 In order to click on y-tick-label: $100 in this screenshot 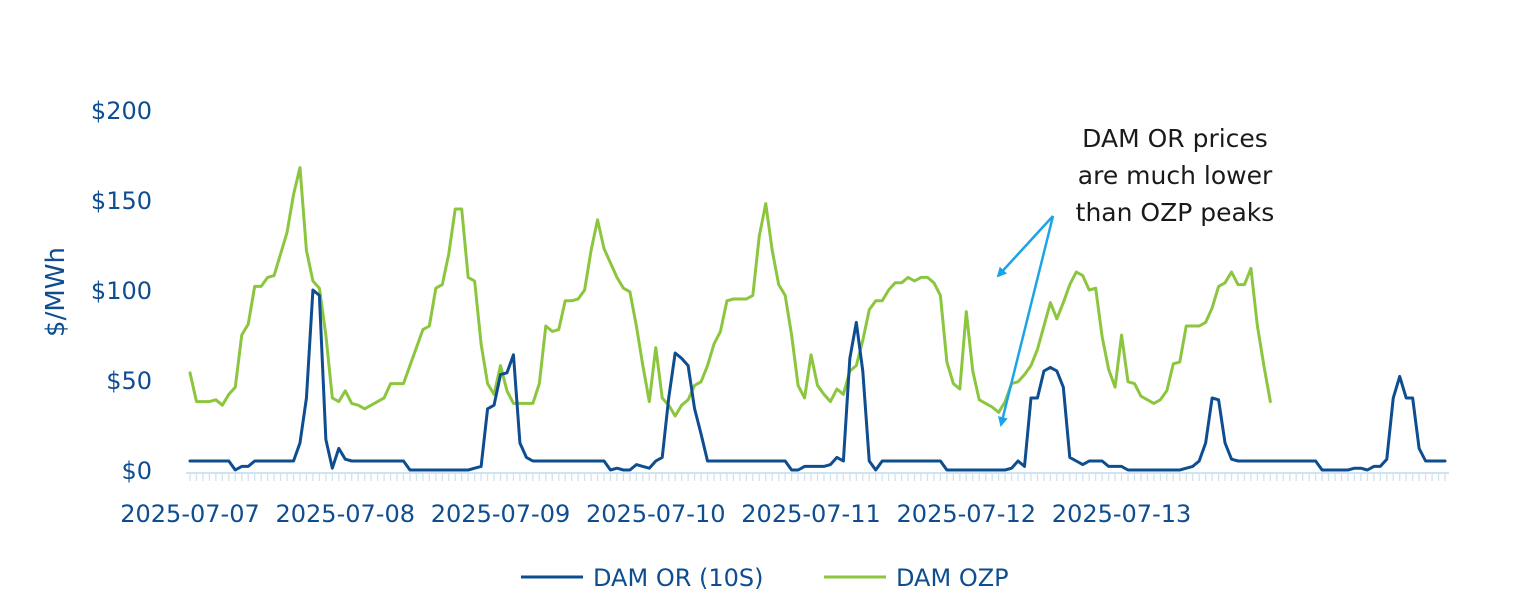, I will do `click(121, 291)`.